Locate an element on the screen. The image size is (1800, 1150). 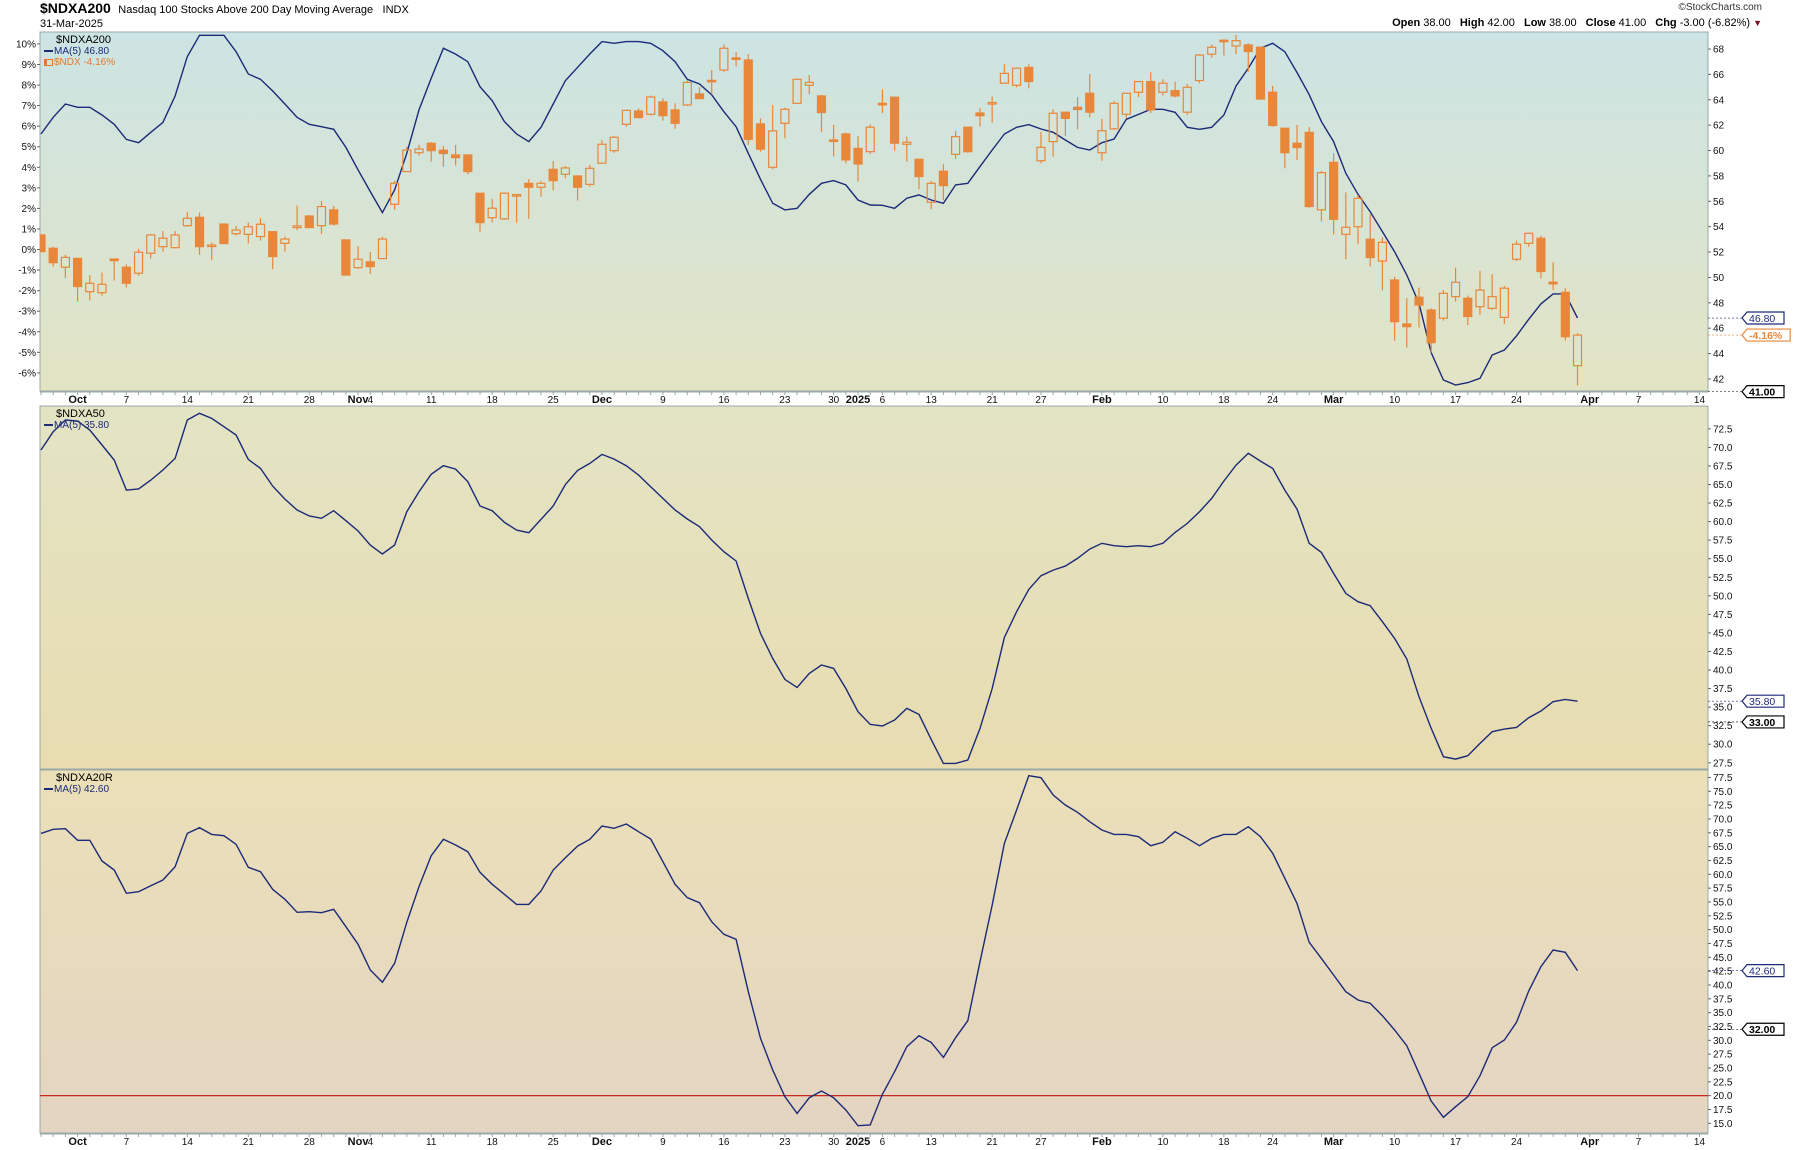
panel2-legend: $NDXA50 MA(5) 35.80 is located at coordinates (76, 419).